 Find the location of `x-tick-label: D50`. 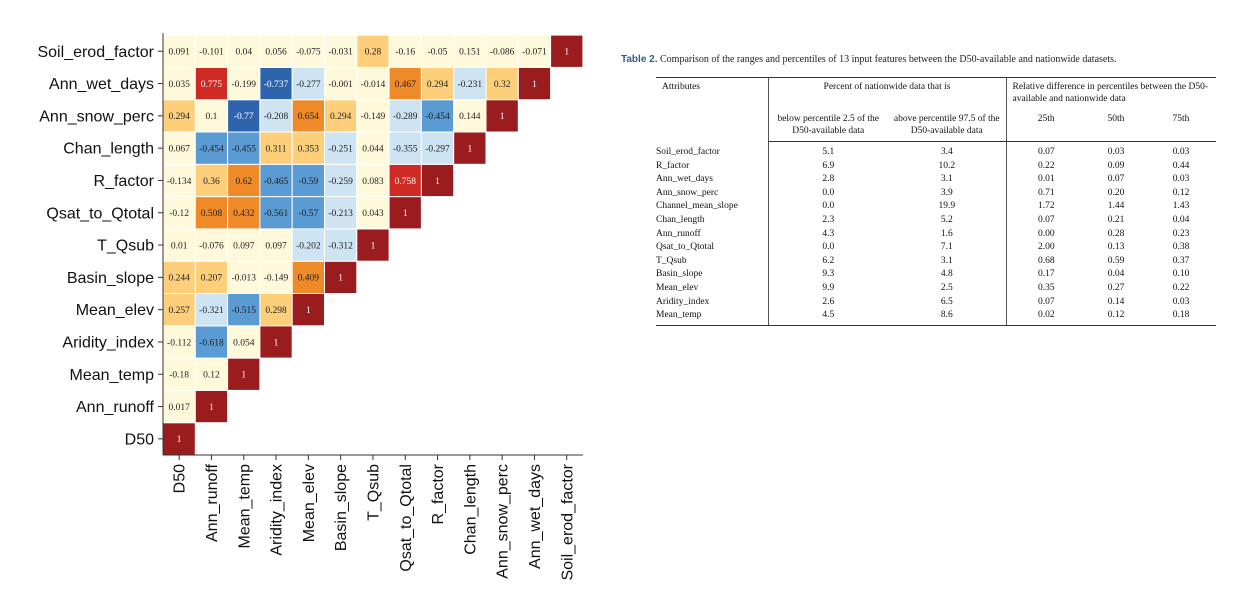

x-tick-label: D50 is located at coordinates (180, 478).